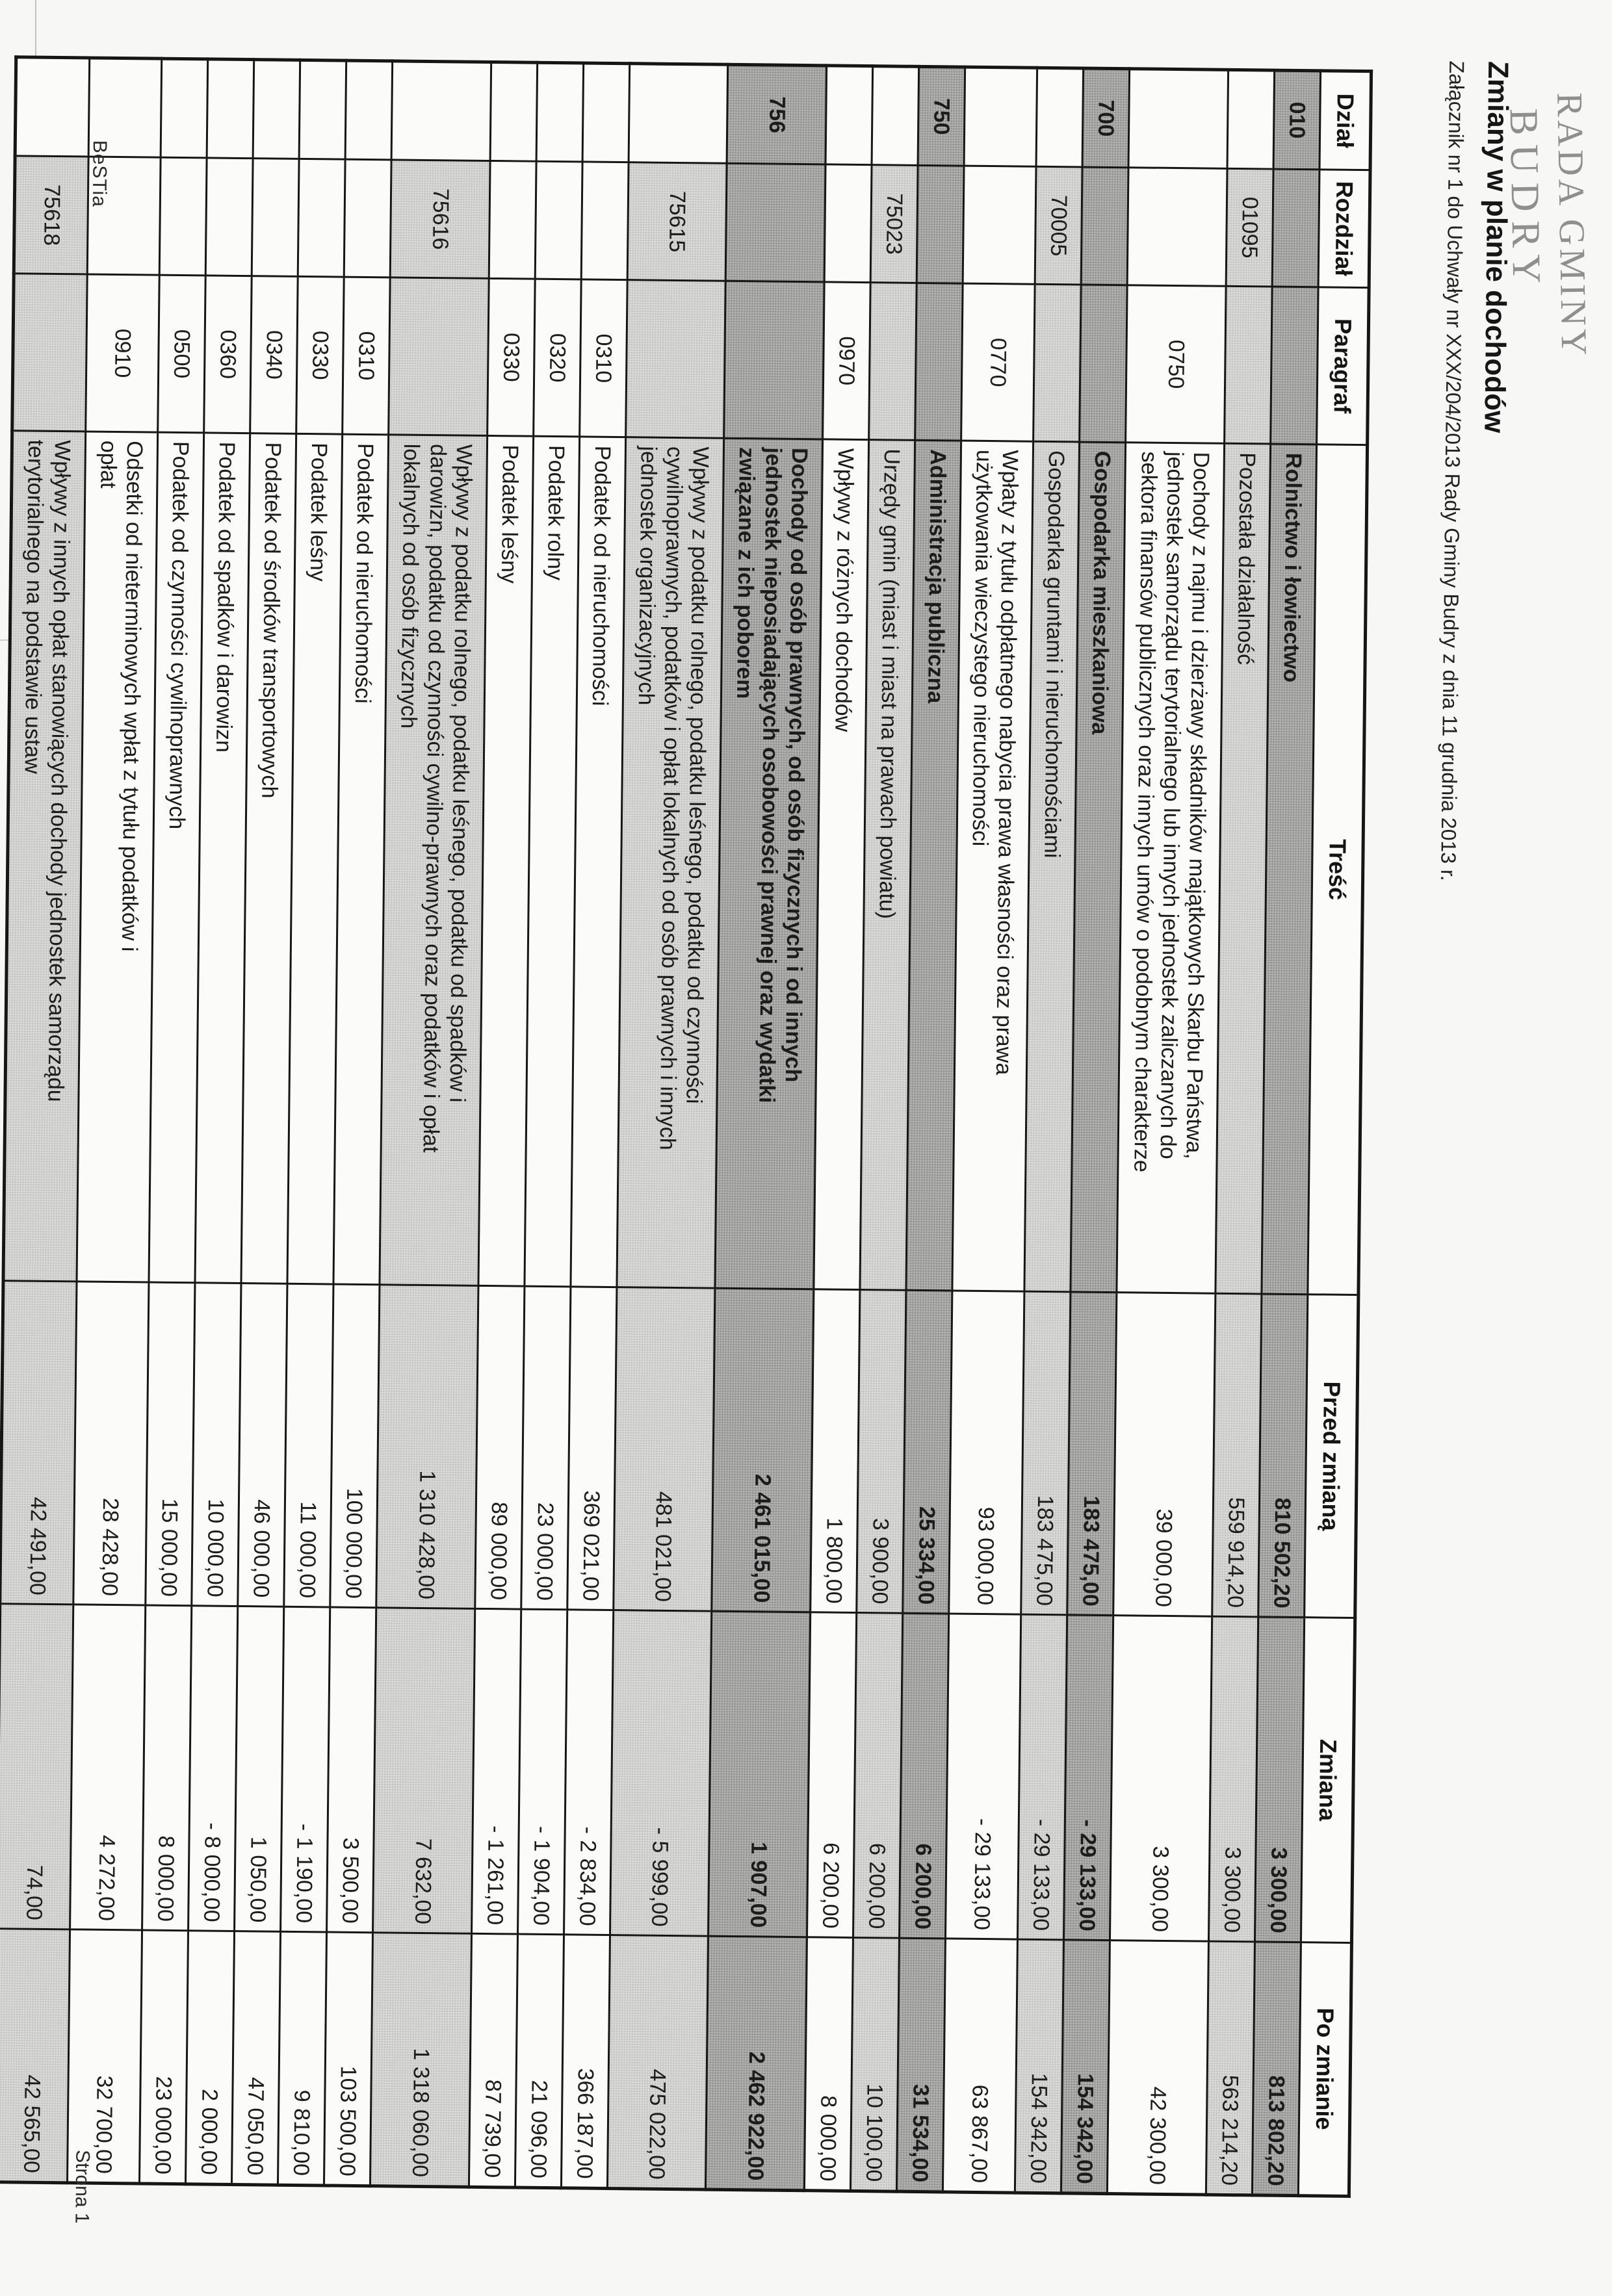  I want to click on cell-paragraf: 0360, so click(227, 354).